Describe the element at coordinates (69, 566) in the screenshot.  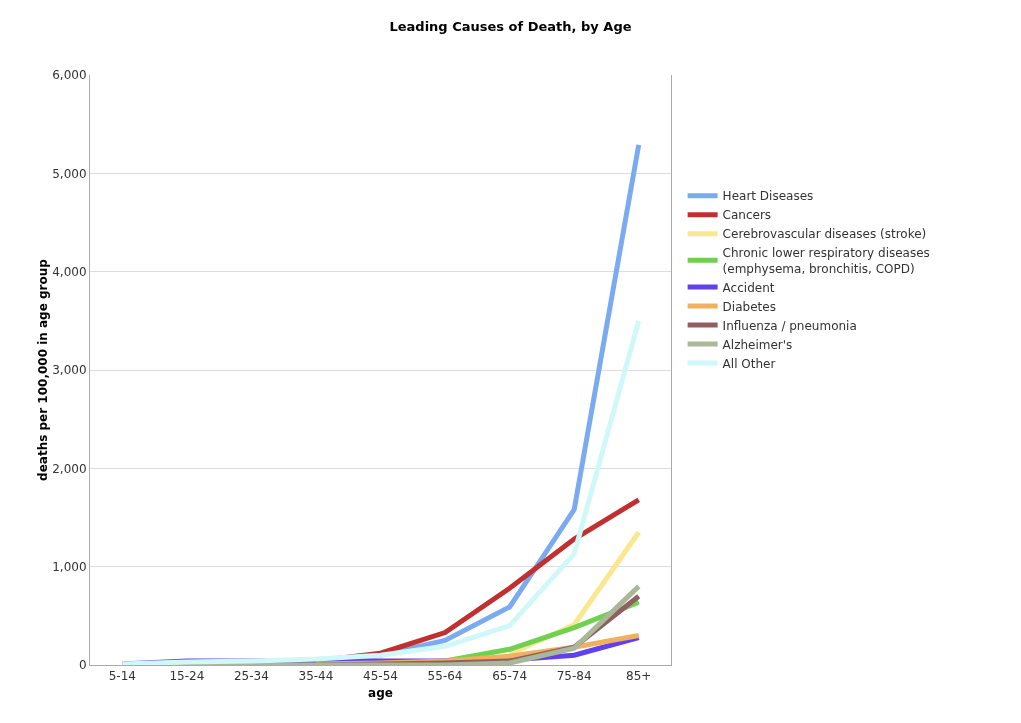
I see `y-tick-label: 1,000` at that location.